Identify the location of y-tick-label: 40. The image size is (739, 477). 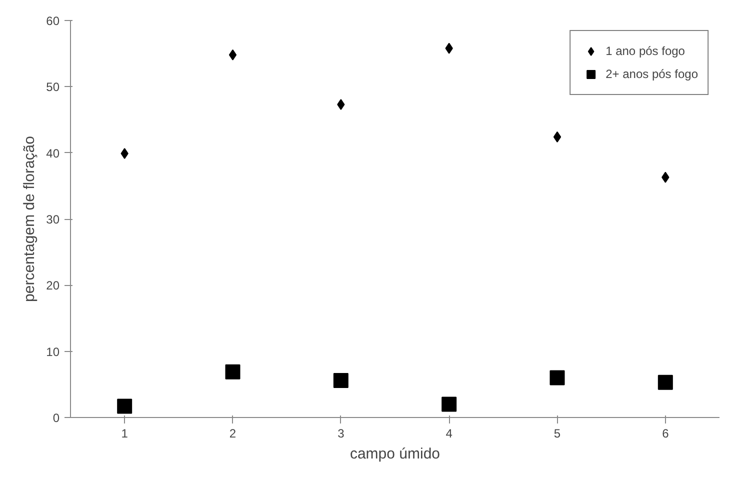
(53, 153).